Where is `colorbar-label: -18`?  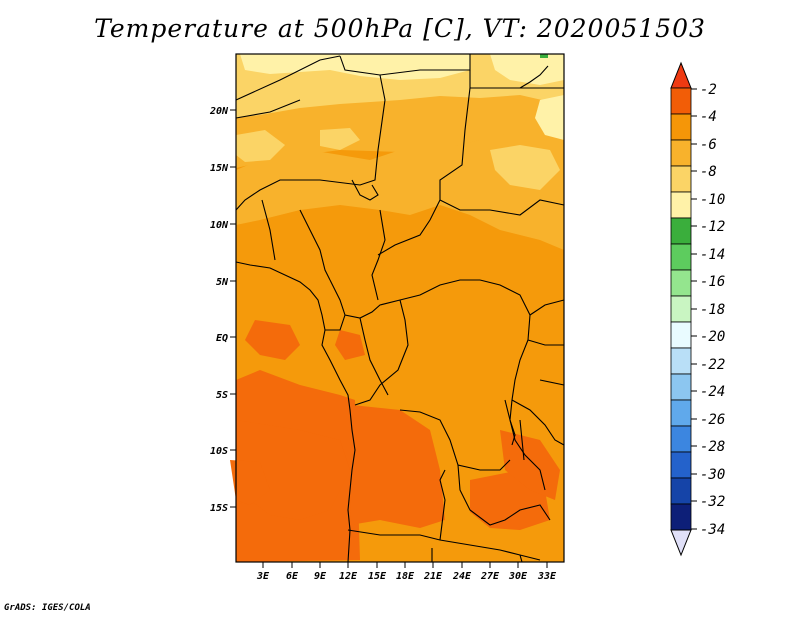 colorbar-label: -18 is located at coordinates (712, 310).